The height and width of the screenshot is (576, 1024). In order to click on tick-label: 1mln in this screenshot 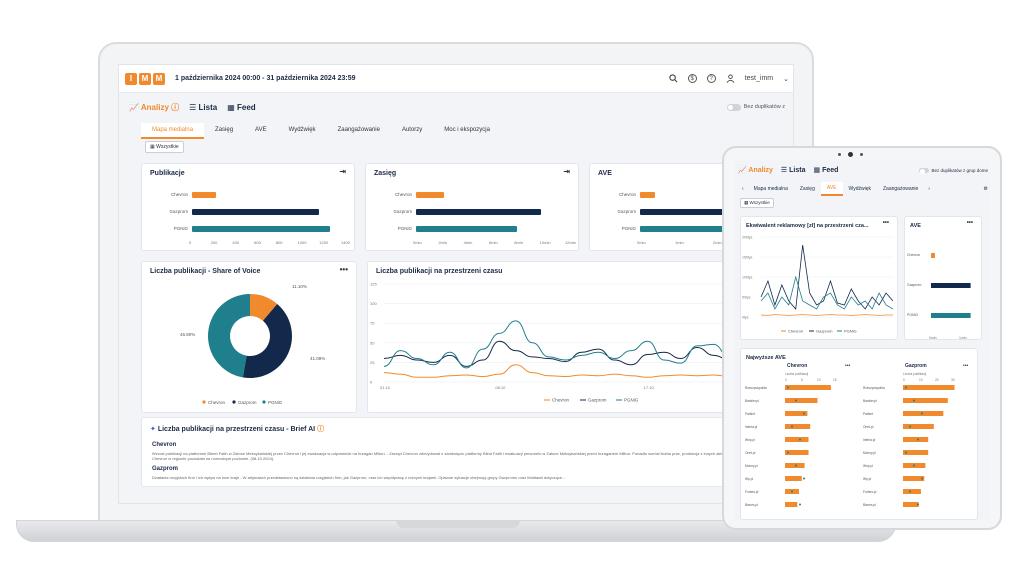, I will do `click(679, 242)`.